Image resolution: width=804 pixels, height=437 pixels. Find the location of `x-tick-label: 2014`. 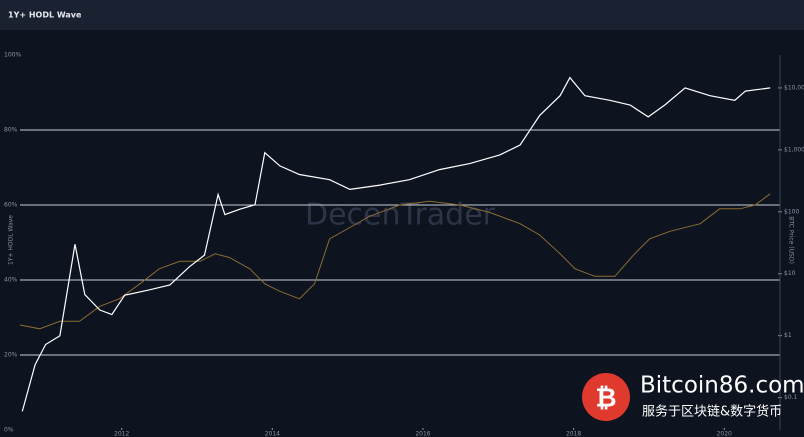

x-tick-label: 2014 is located at coordinates (272, 434).